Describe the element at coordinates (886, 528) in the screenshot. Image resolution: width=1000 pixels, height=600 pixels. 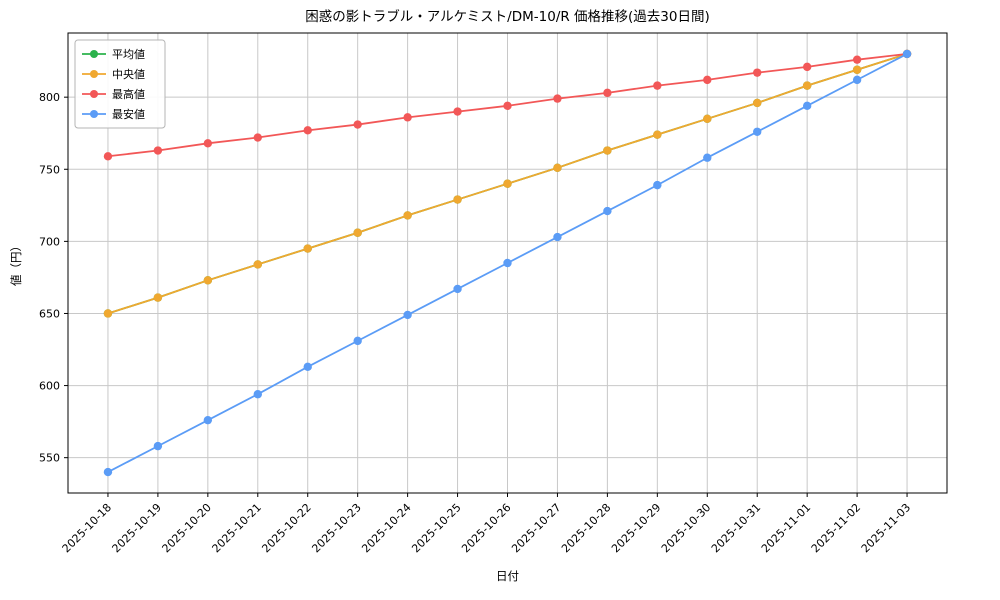
I see `x-tick-label: 2025-11-03` at that location.